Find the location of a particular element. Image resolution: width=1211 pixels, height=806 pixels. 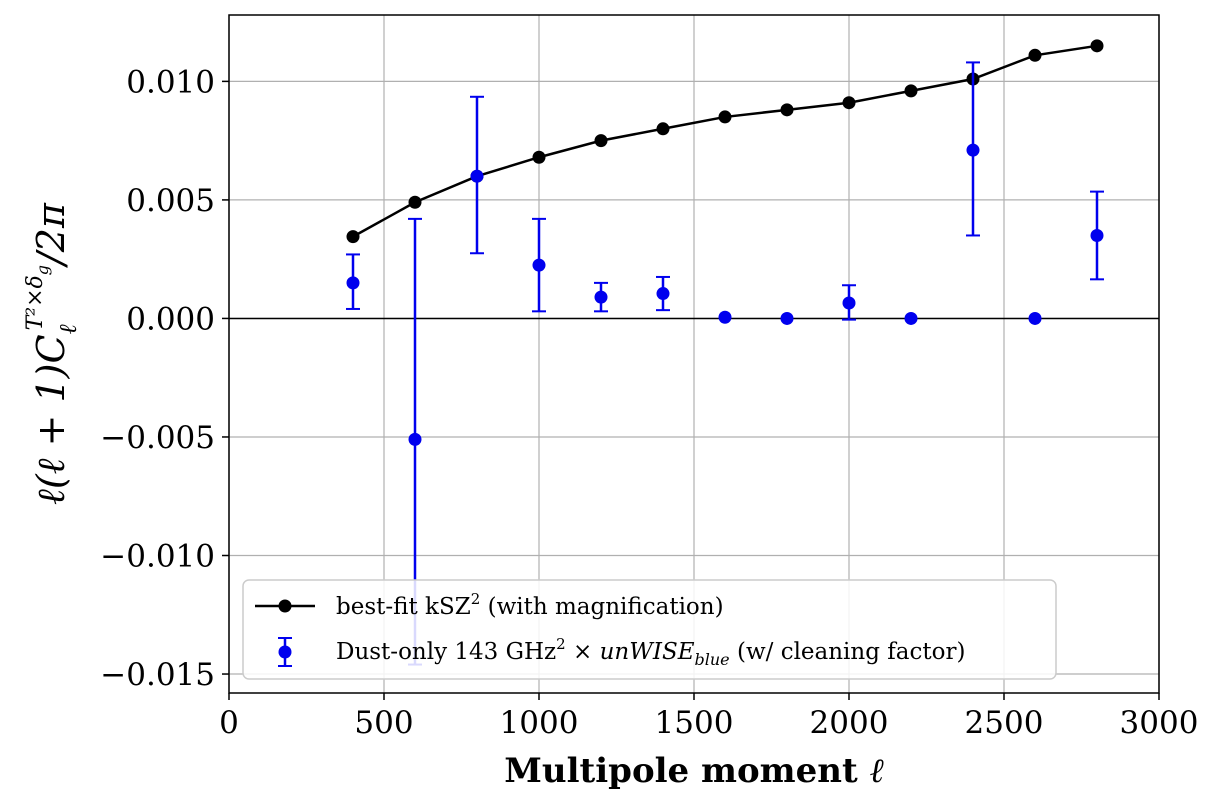

x-tick-label: 2500 is located at coordinates (1004, 723).